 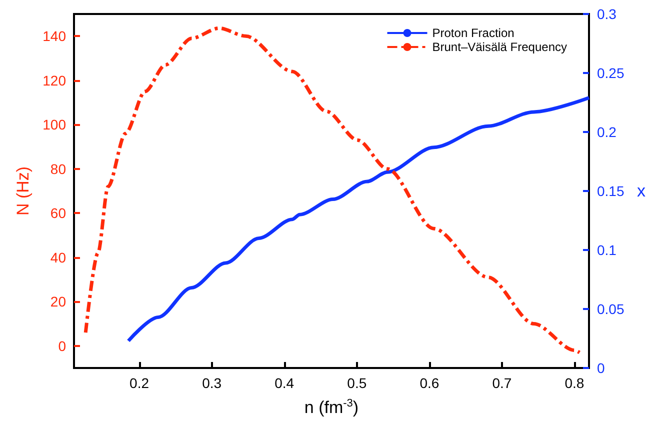 What do you see at coordinates (58, 168) in the screenshot?
I see `y-tick-label: 80` at bounding box center [58, 168].